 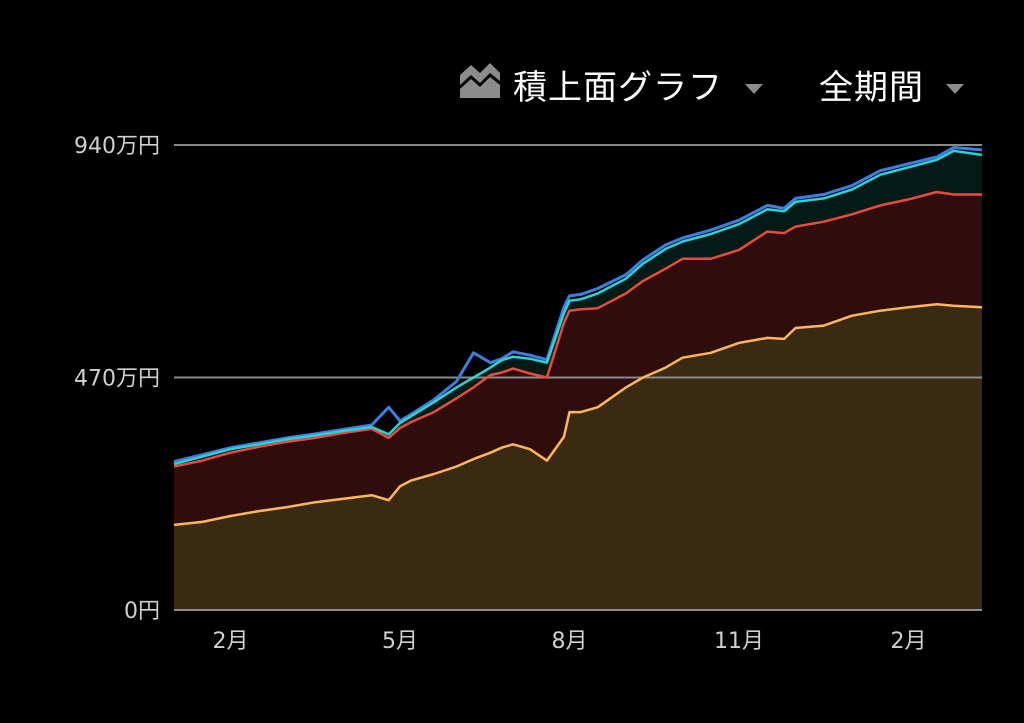 I want to click on period-dropdown: 全期間, so click(x=885, y=84).